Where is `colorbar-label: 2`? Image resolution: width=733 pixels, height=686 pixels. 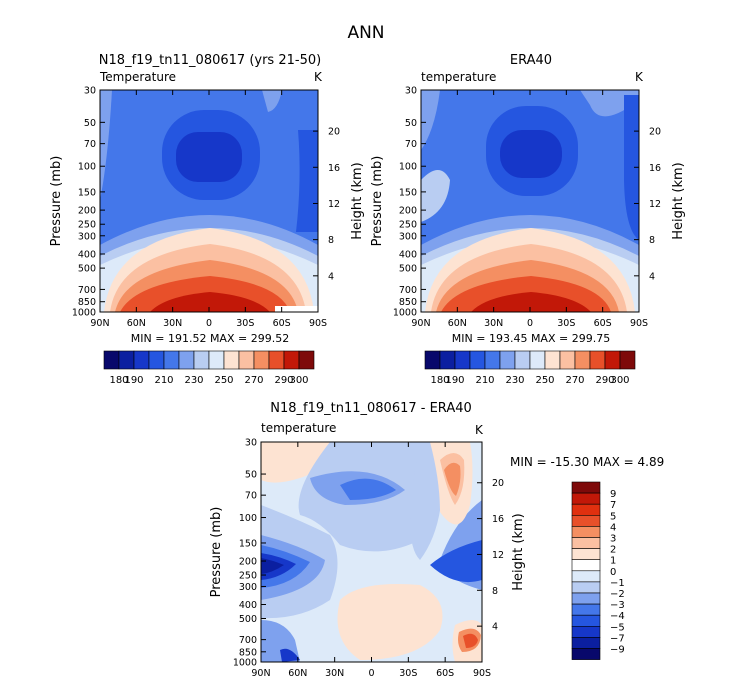
colorbar-label: 2 is located at coordinates (613, 550).